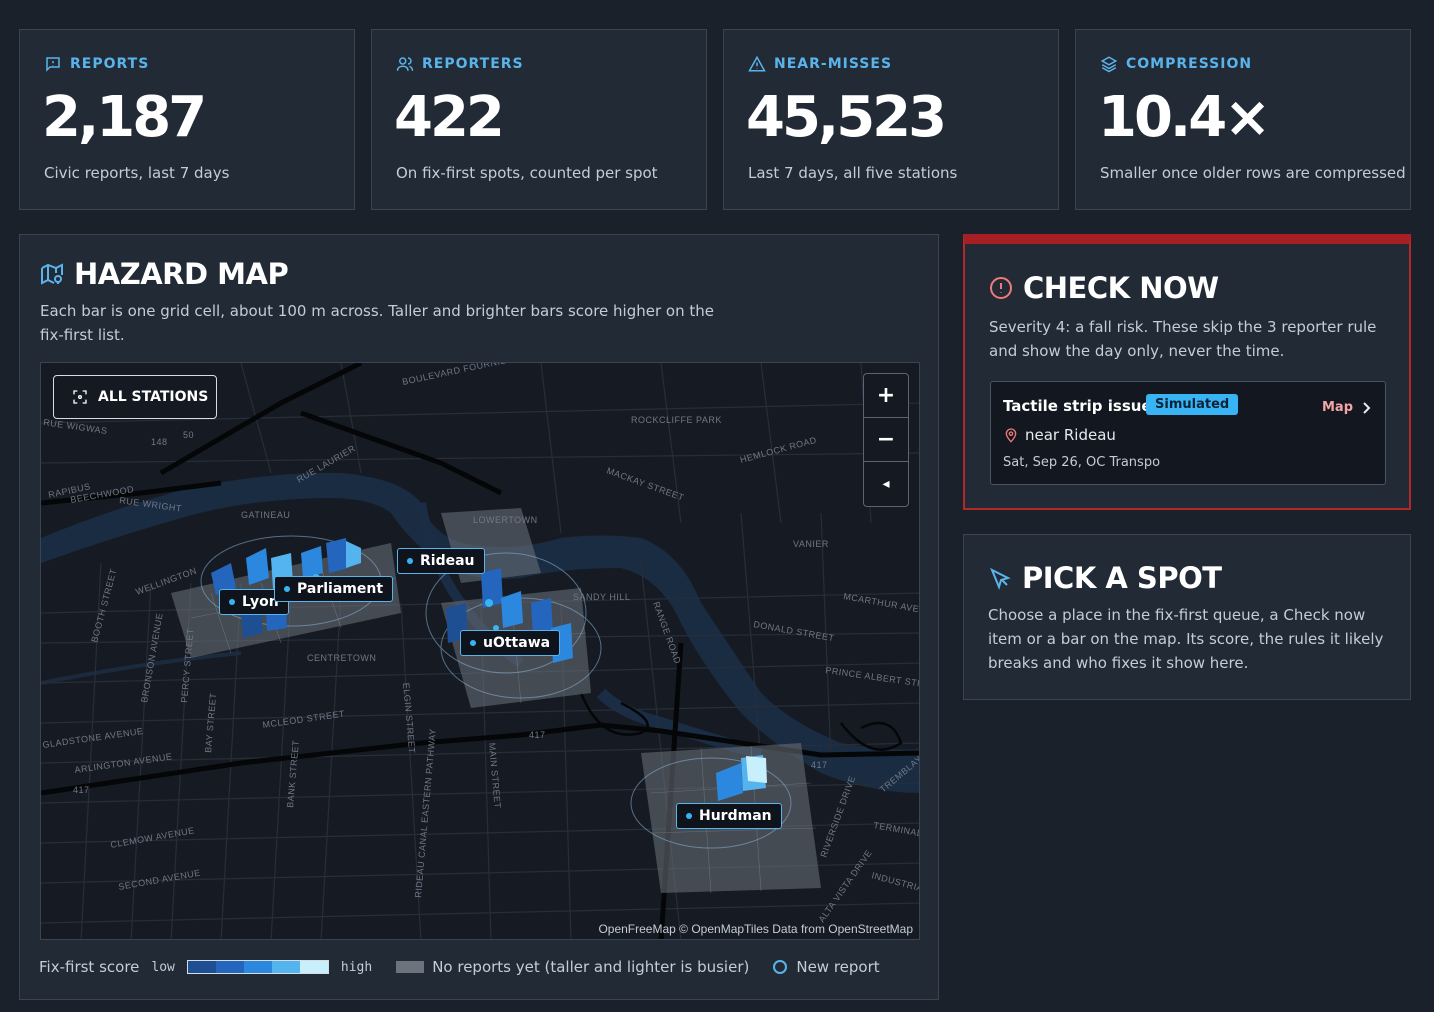 This screenshot has height=1012, width=1434. Describe the element at coordinates (527, 173) in the screenshot. I see `stat-sub: On fix-first spots, counted per spot` at that location.